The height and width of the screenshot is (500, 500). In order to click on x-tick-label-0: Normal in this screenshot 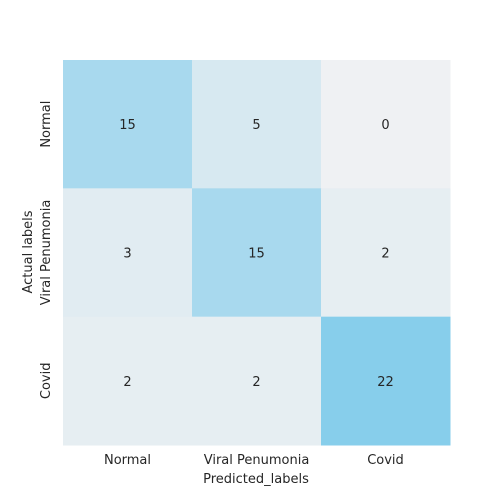, I will do `click(127, 460)`.